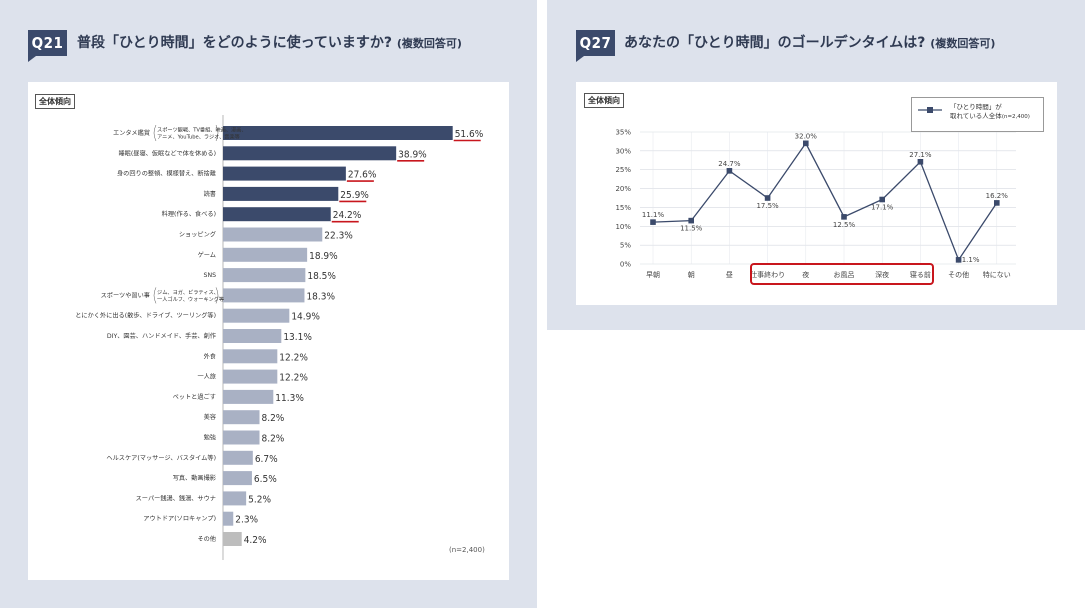  I want to click on value-label: 51.6%, so click(469, 134).